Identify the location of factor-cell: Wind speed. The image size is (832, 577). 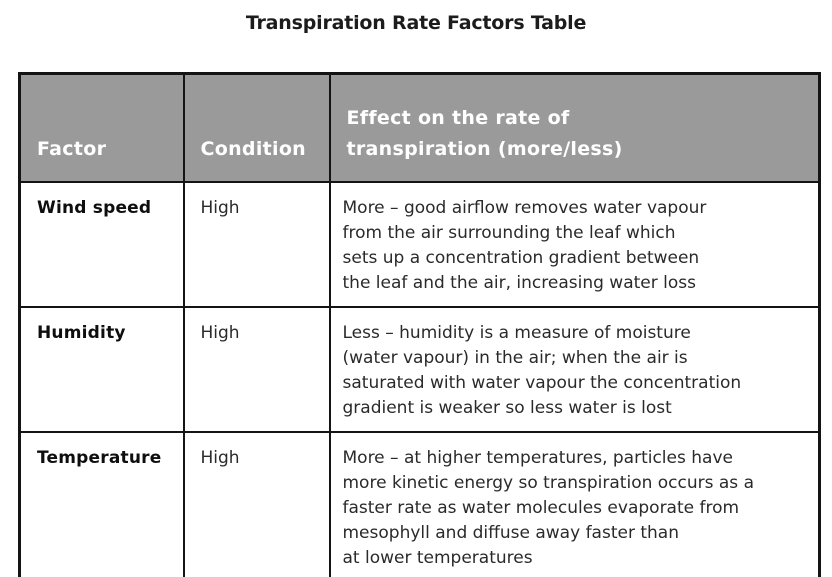
(101, 244).